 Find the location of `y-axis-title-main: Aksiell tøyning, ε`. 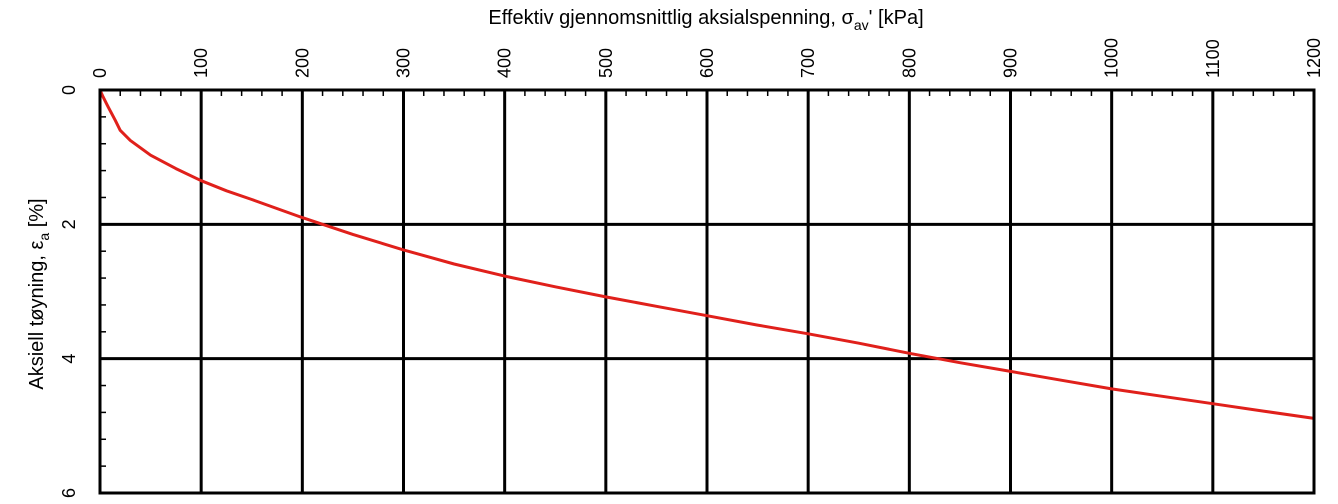

y-axis-title-main: Aksiell tøyning, ε is located at coordinates (37, 315).